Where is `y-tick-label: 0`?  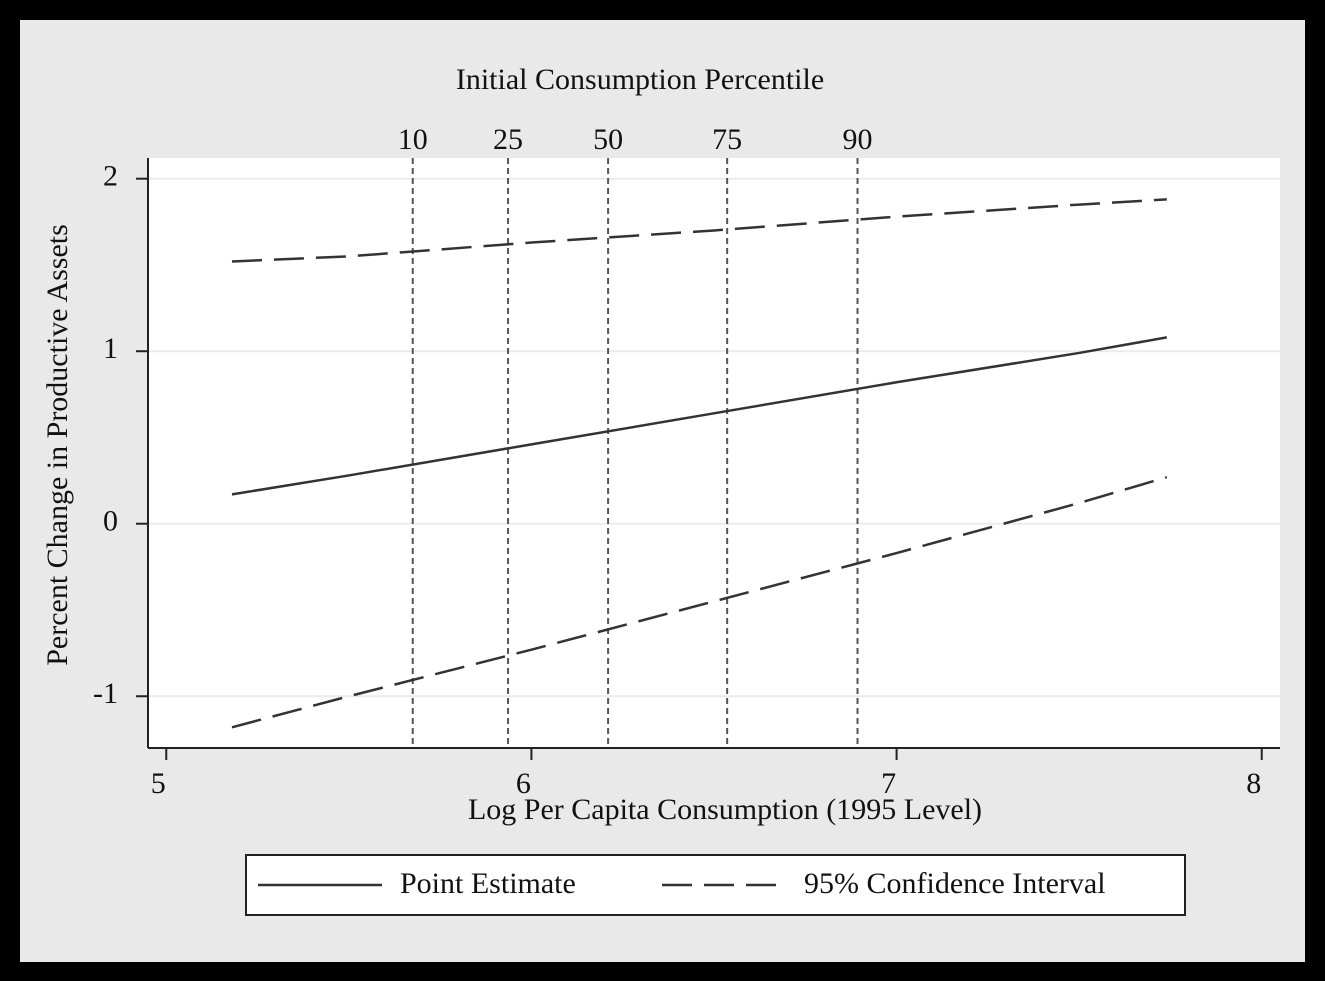 y-tick-label: 0 is located at coordinates (110, 521).